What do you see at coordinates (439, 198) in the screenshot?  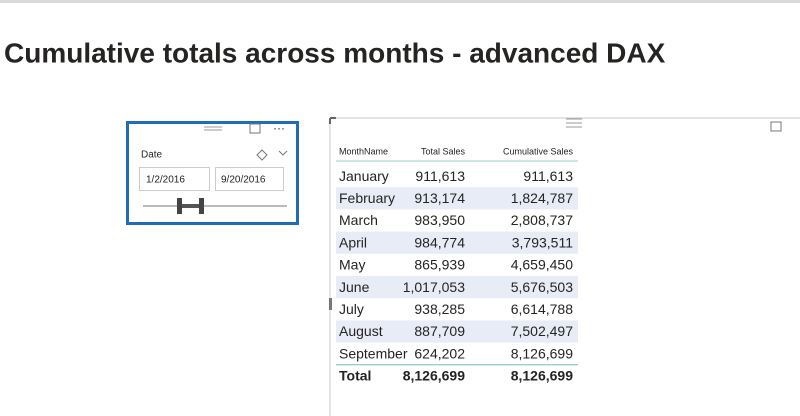 I see `table-cell: 913,174` at bounding box center [439, 198].